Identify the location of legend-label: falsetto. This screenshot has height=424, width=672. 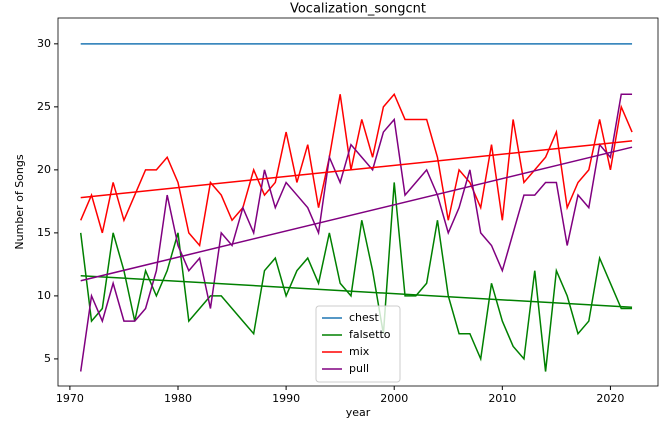
(370, 334).